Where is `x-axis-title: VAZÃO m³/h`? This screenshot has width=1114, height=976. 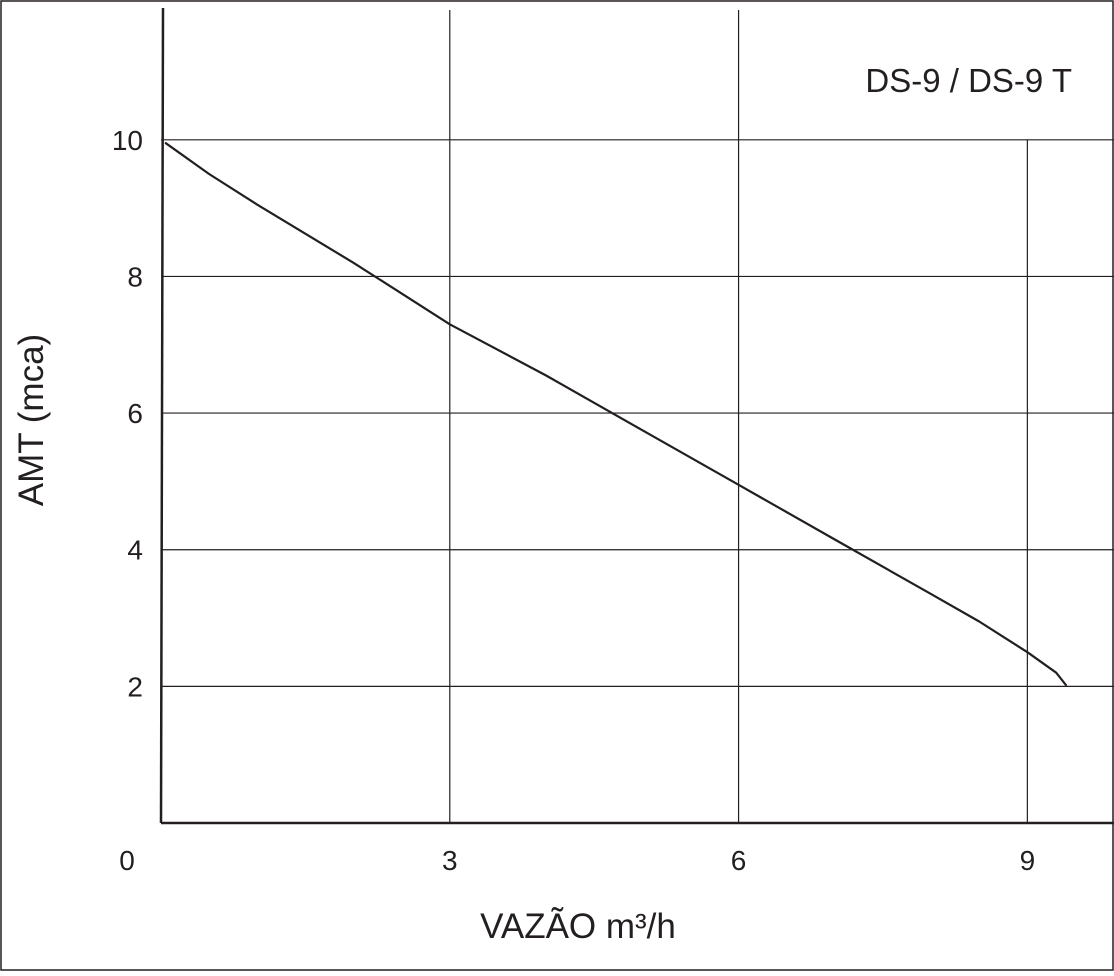 x-axis-title: VAZÃO m³/h is located at coordinates (578, 926).